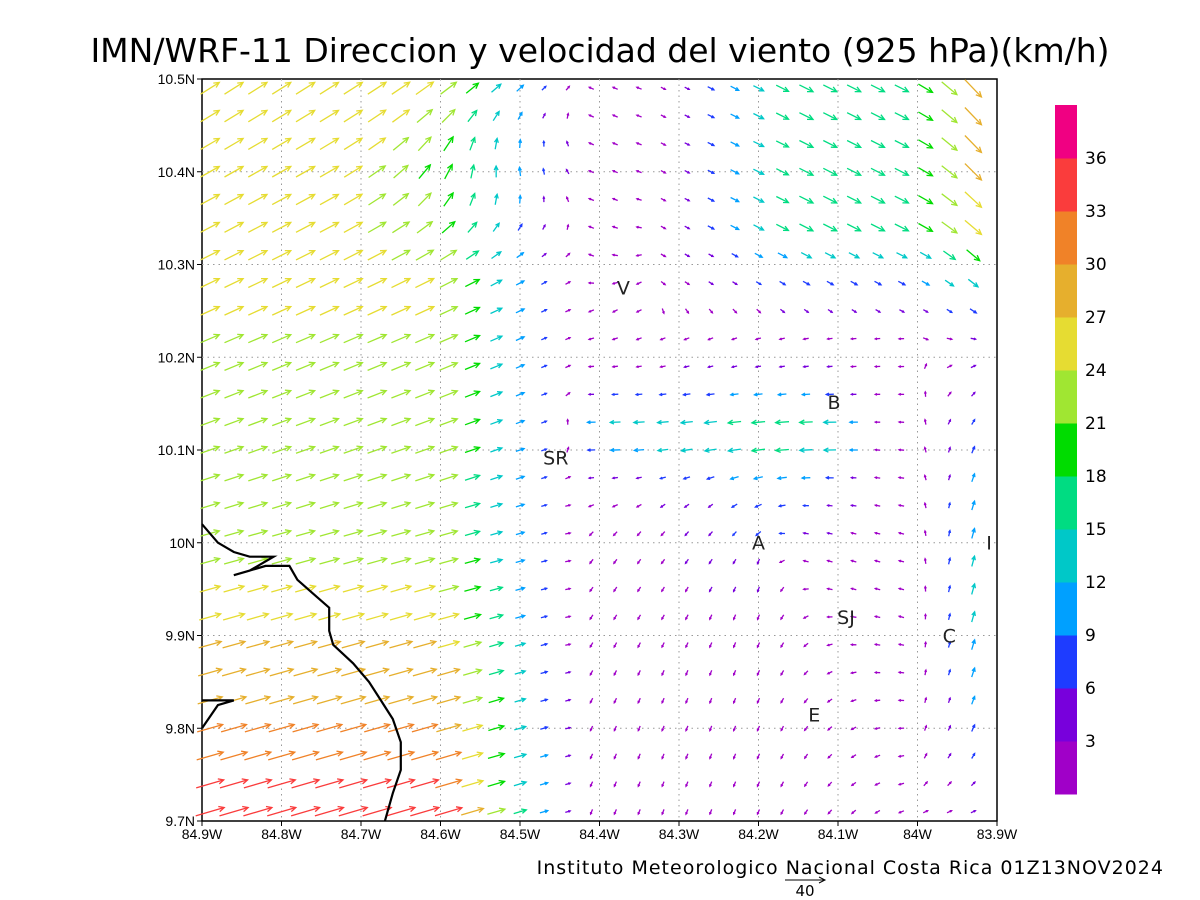  Describe the element at coordinates (1096, 318) in the screenshot. I see `colorbar-label: 27` at that location.